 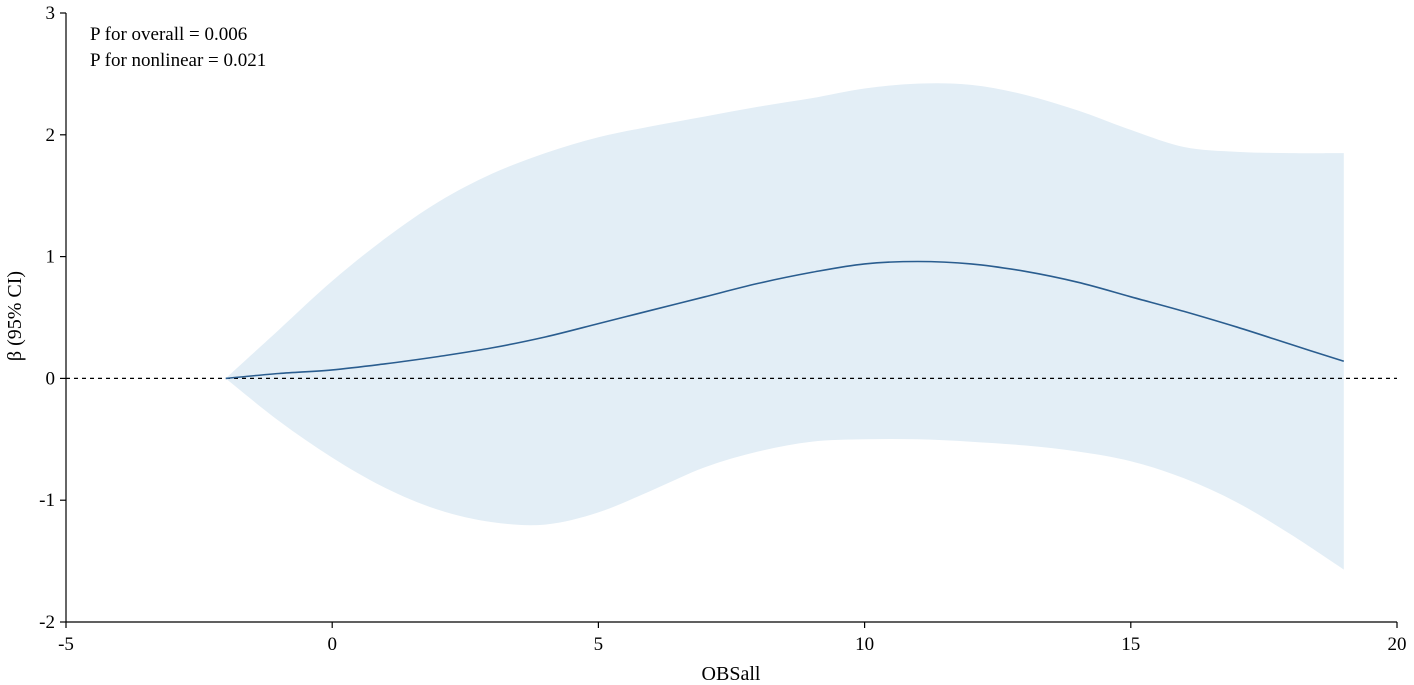 I want to click on p-nonlinear-annotation: P for nonlinear = 0.021, so click(x=178, y=60).